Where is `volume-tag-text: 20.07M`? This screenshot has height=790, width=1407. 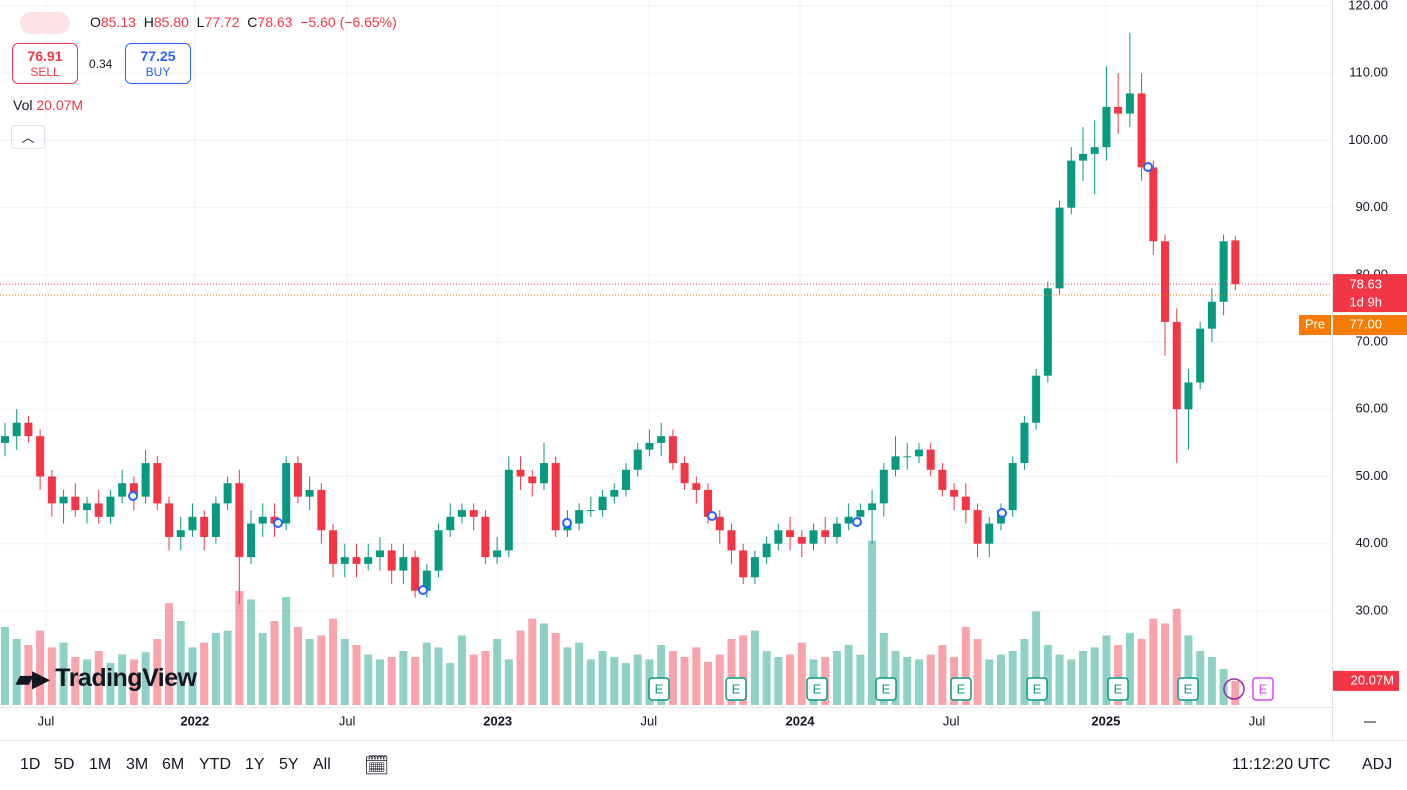 volume-tag-text: 20.07M is located at coordinates (1372, 679).